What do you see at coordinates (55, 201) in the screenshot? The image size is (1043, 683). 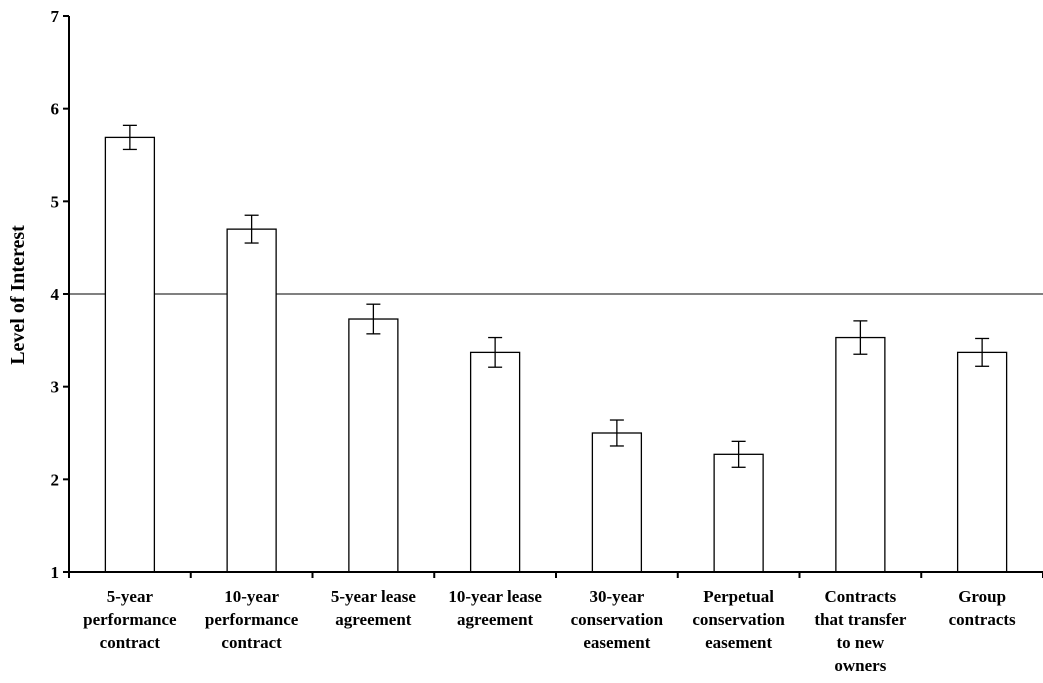 I see `y-tick-label: 5` at bounding box center [55, 201].